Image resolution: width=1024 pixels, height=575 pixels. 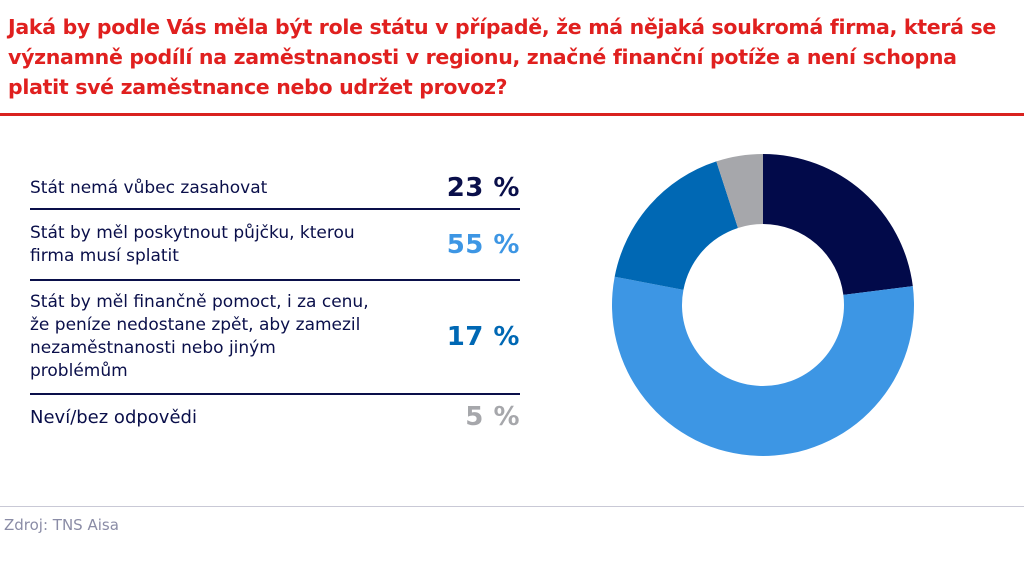 What do you see at coordinates (275, 189) in the screenshot?
I see `legend-row-1: Stát nemá vůbec zasahovat 23 %` at bounding box center [275, 189].